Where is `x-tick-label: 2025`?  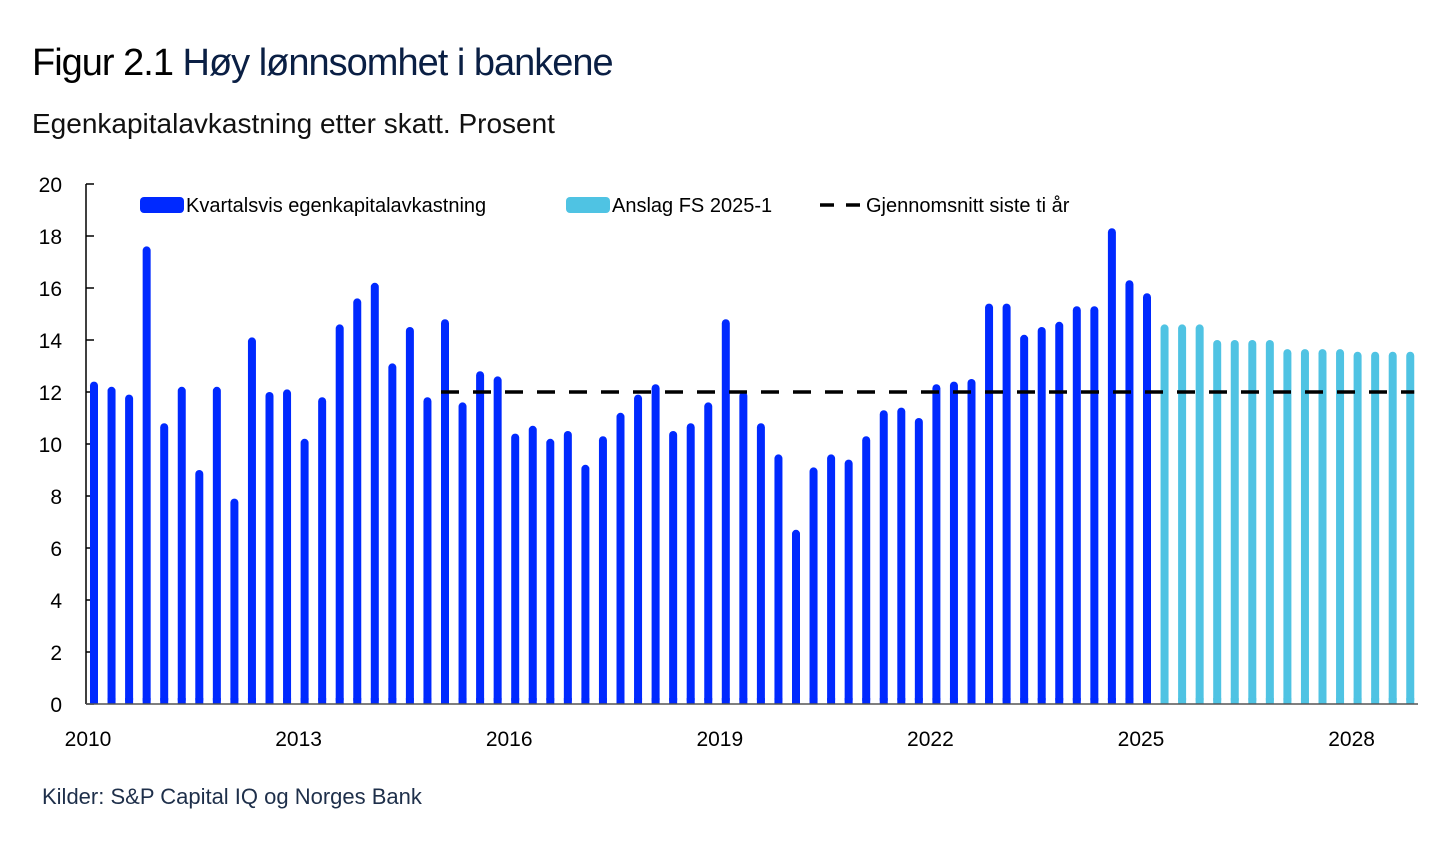 x-tick-label: 2025 is located at coordinates (1141, 739).